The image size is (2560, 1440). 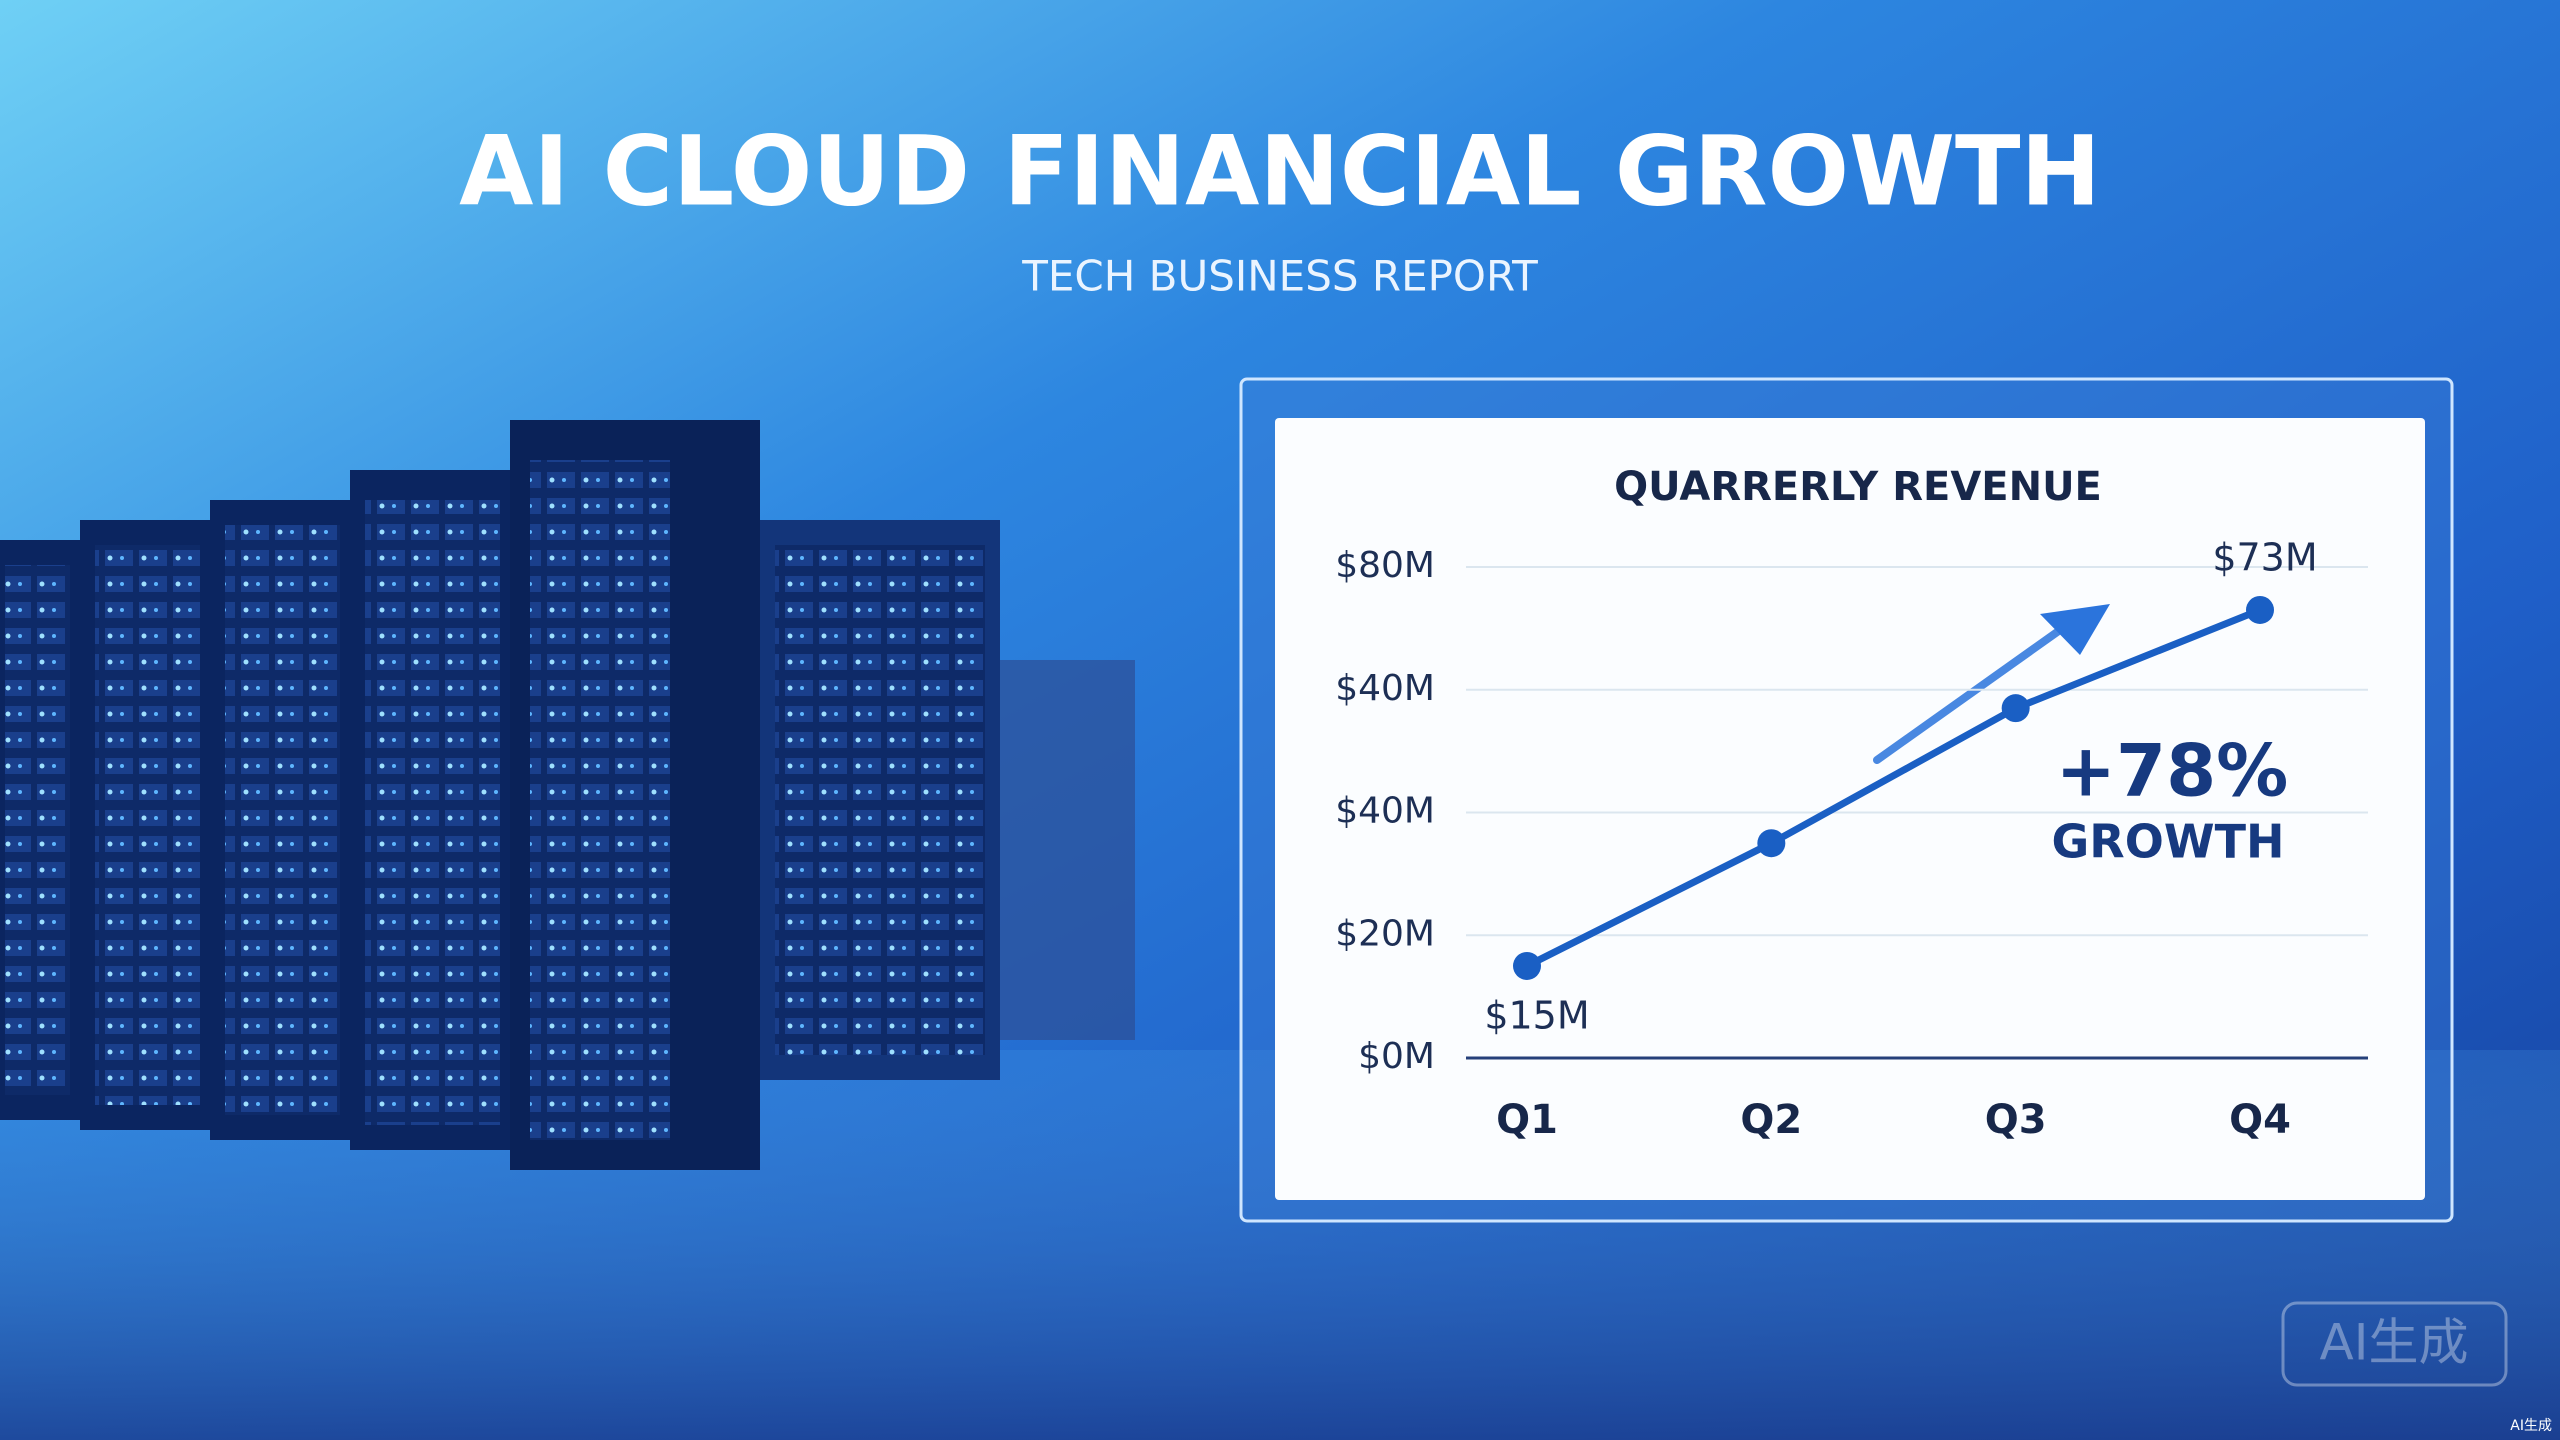 I want to click on x-tick-label: Q4, so click(x=2260, y=1120).